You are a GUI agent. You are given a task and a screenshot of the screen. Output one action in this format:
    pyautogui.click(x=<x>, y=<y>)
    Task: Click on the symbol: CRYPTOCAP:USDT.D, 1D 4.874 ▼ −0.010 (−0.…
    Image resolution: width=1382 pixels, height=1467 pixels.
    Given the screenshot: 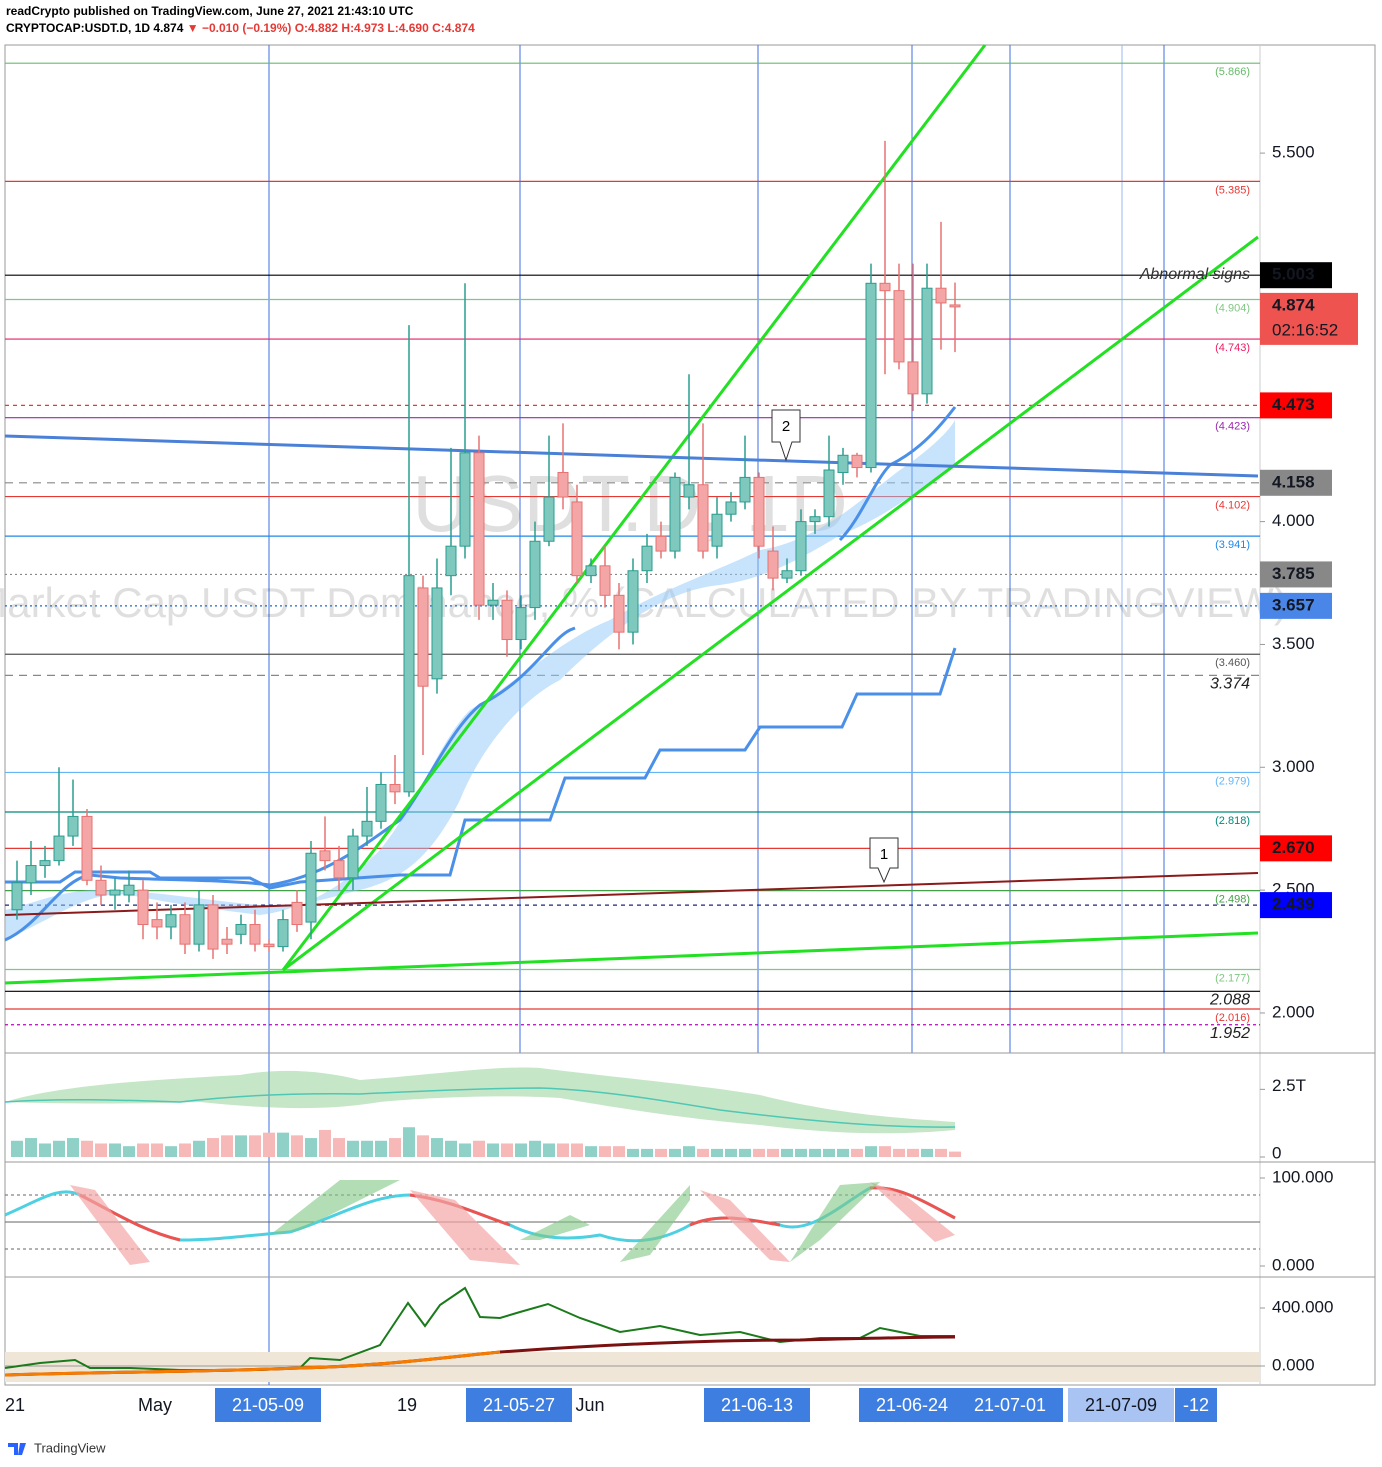 What is the action you would take?
    pyautogui.click(x=240, y=28)
    